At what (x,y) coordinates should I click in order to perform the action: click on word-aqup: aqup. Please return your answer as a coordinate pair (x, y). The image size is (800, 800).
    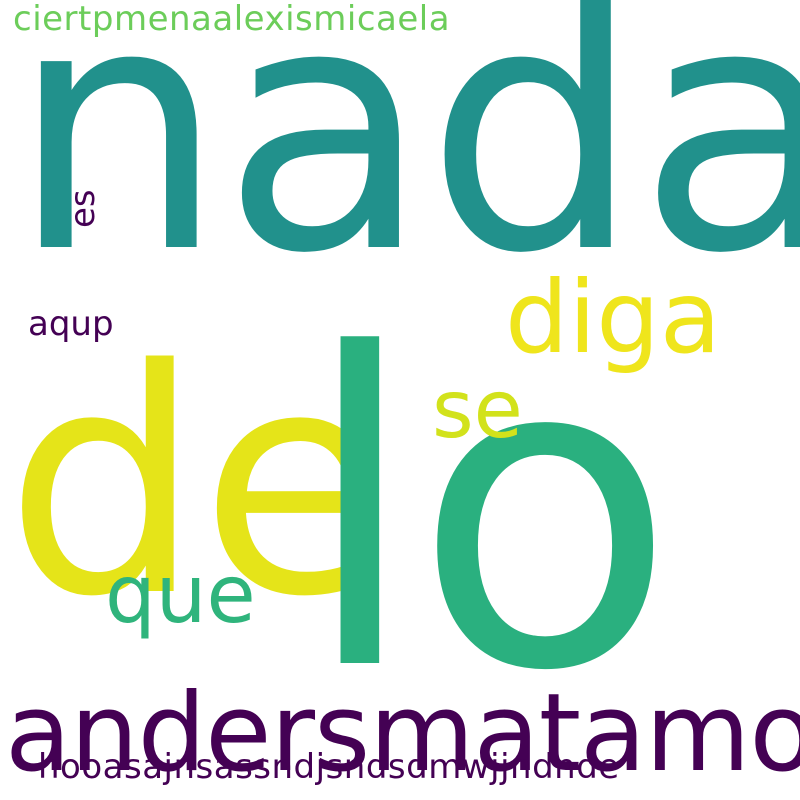
    Looking at the image, I should click on (71, 324).